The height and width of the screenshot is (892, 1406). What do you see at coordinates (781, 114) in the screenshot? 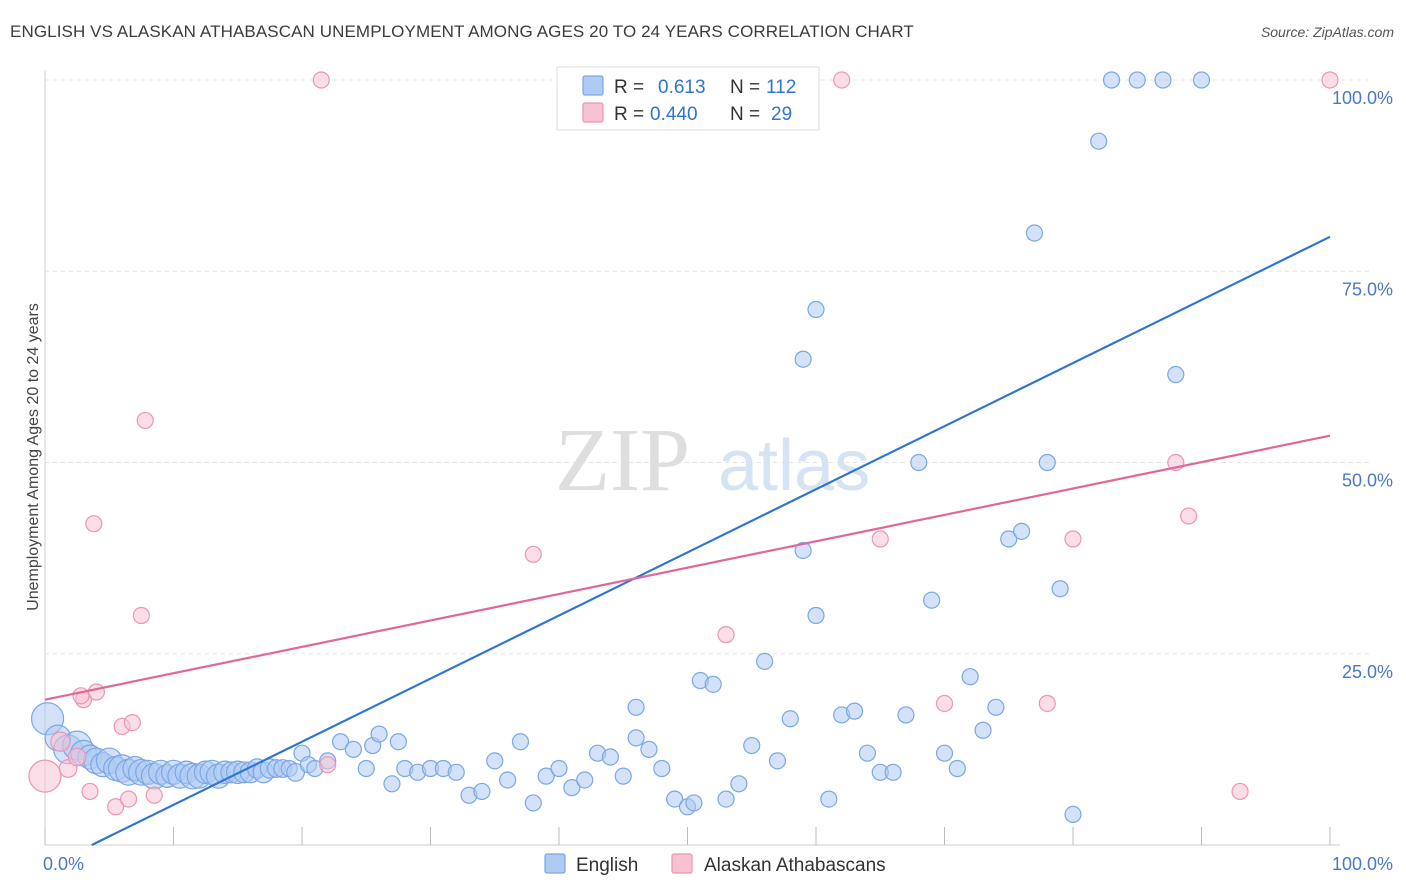
I see `legend-n-value: 29` at bounding box center [781, 114].